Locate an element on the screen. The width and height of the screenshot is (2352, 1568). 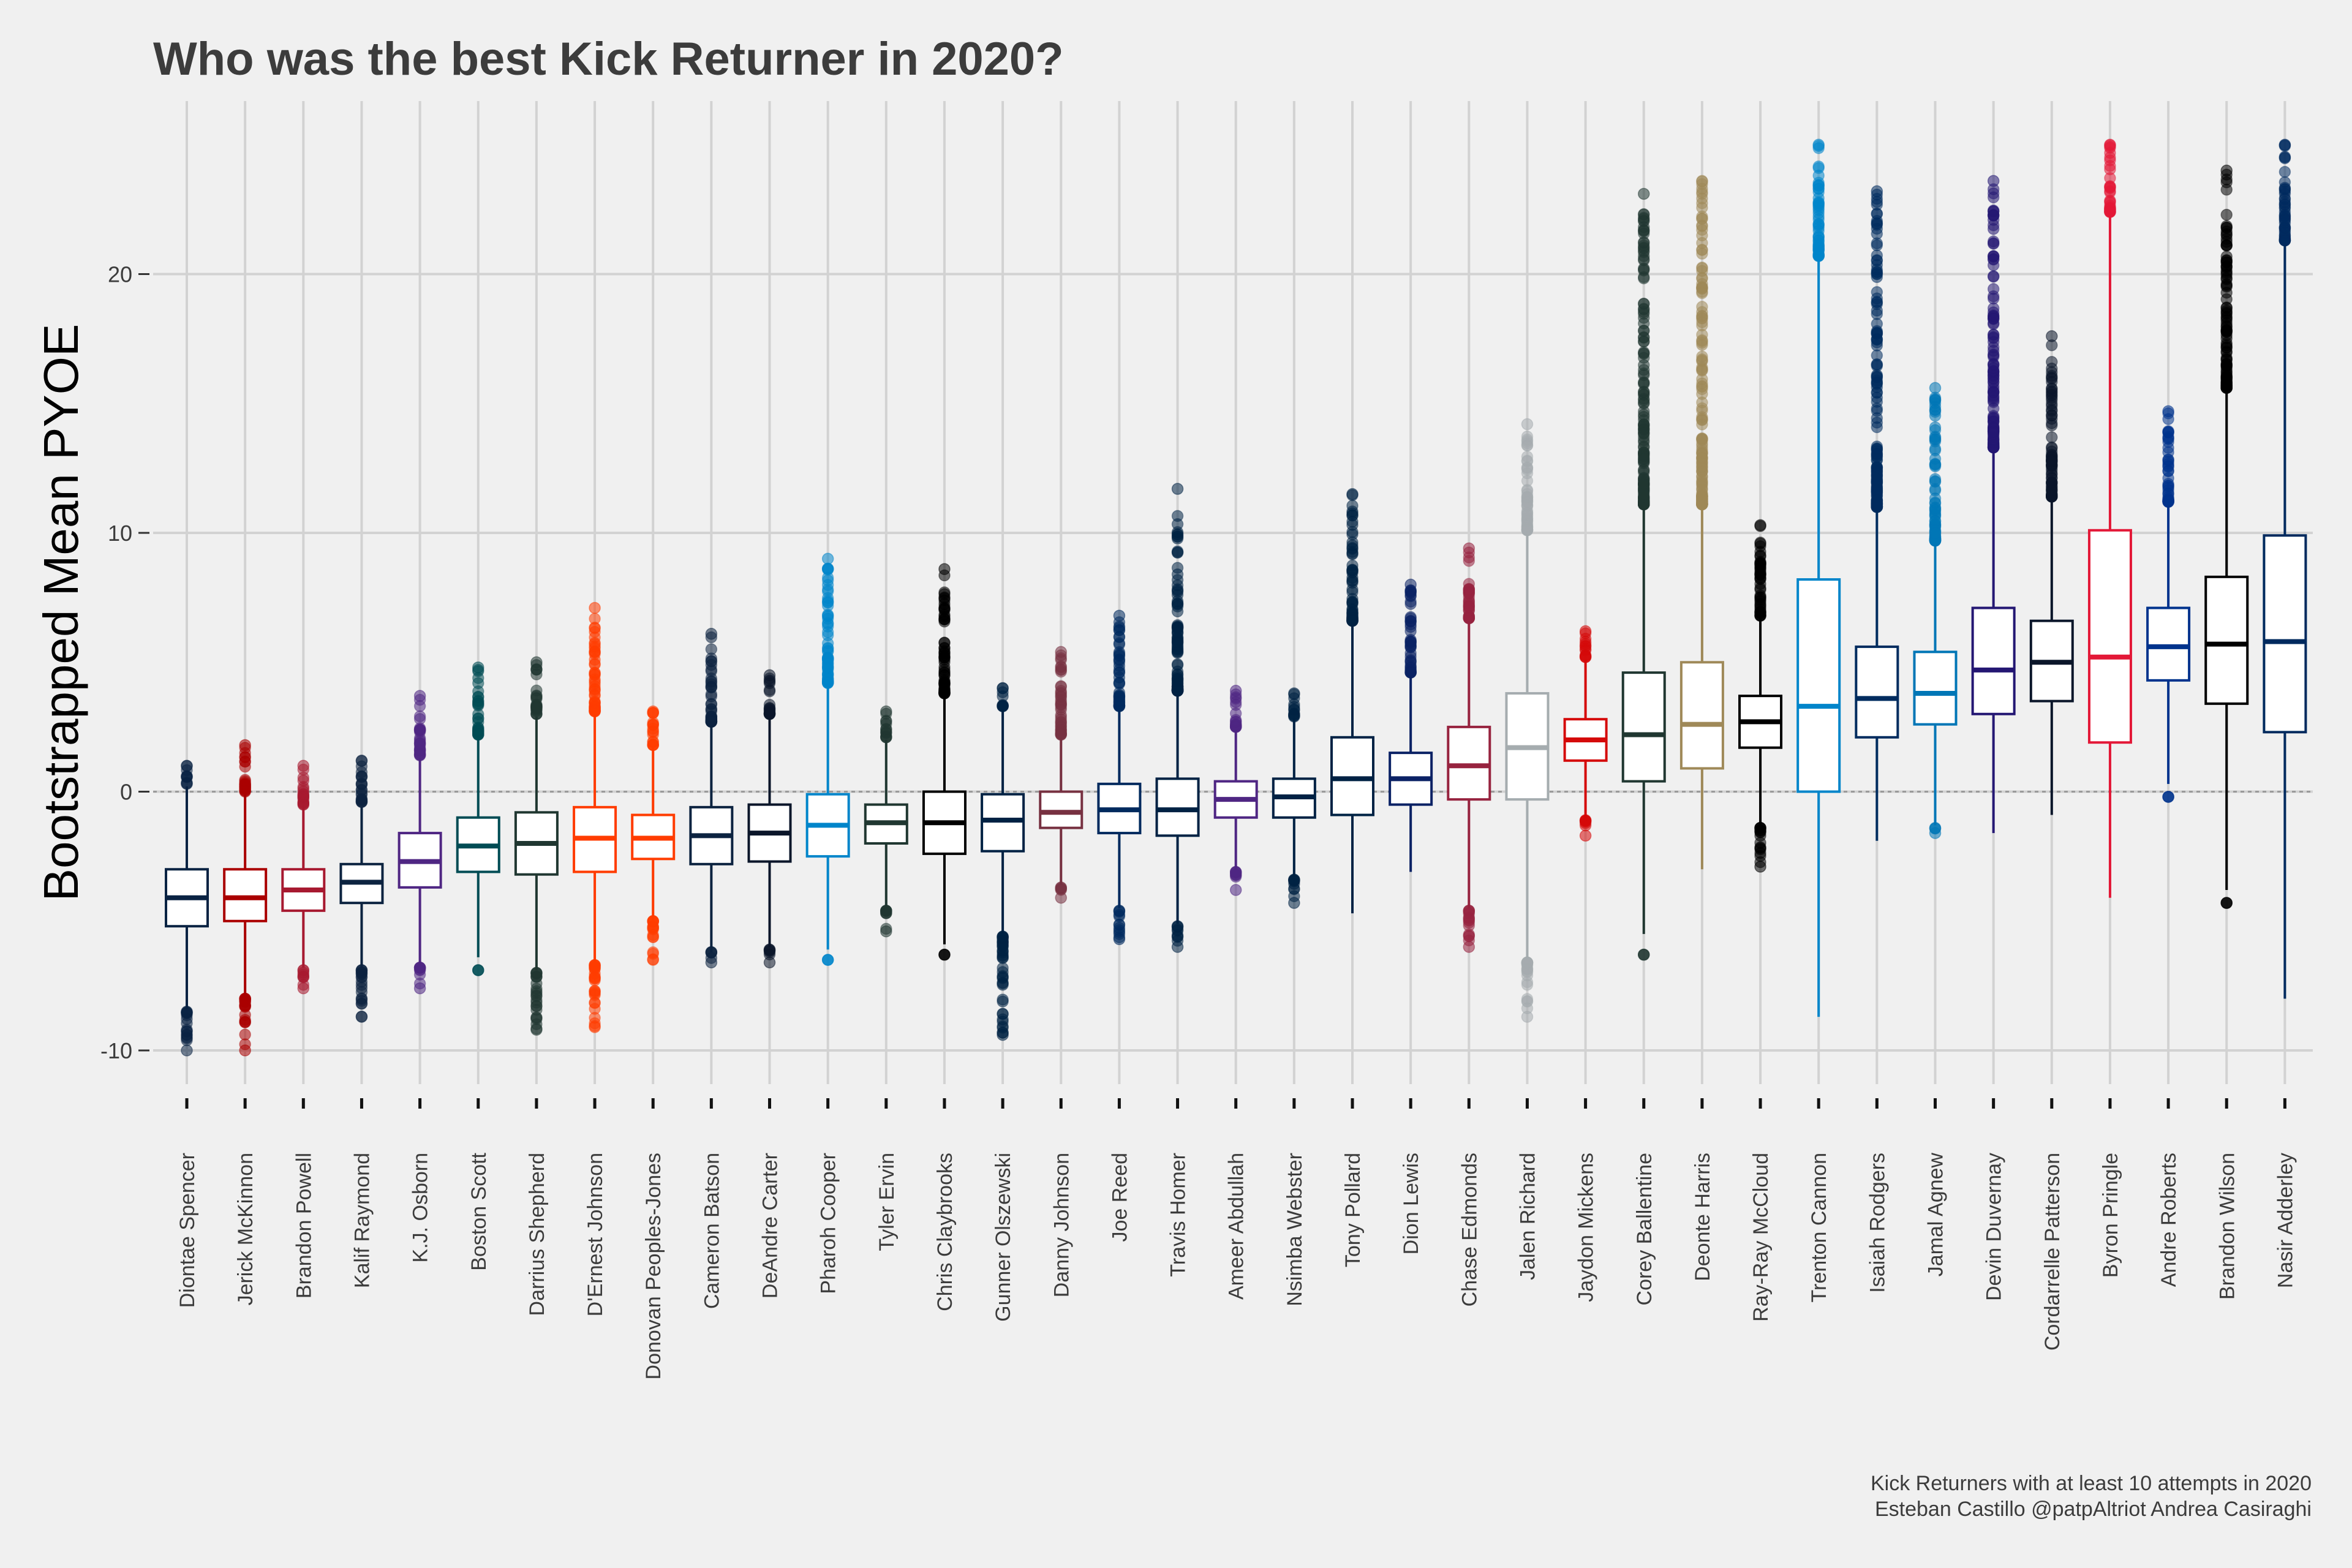
x-tick-label: Byron Pringle is located at coordinates (2110, 1216).